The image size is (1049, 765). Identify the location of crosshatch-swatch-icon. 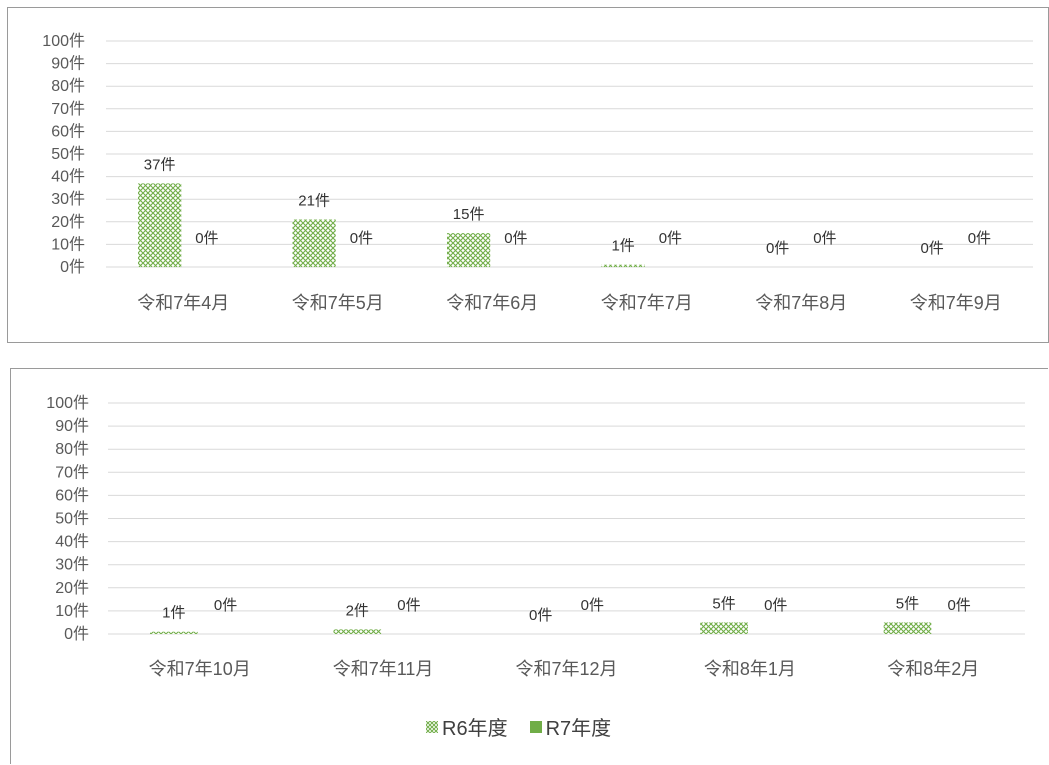
(432, 726).